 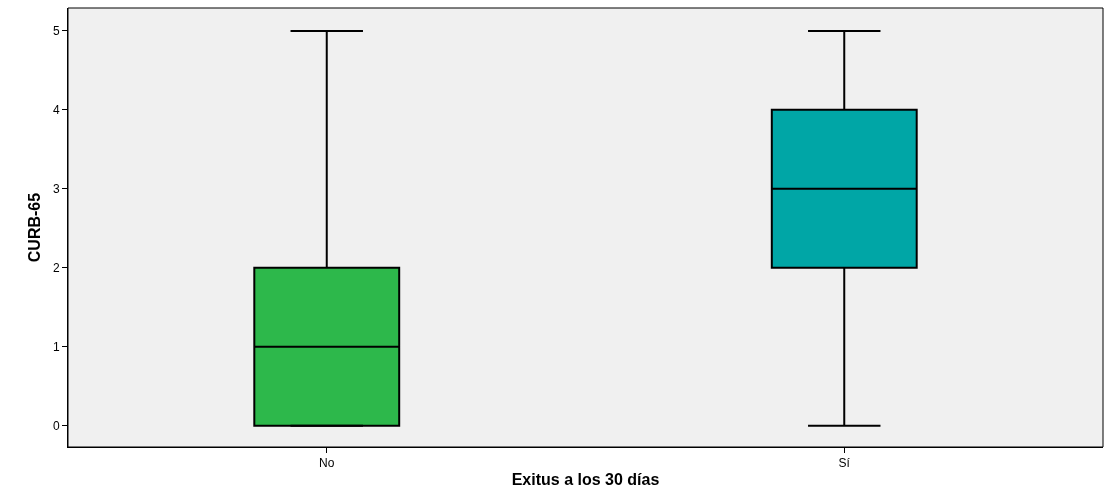 I want to click on y-tick-label: 2, so click(x=56, y=267).